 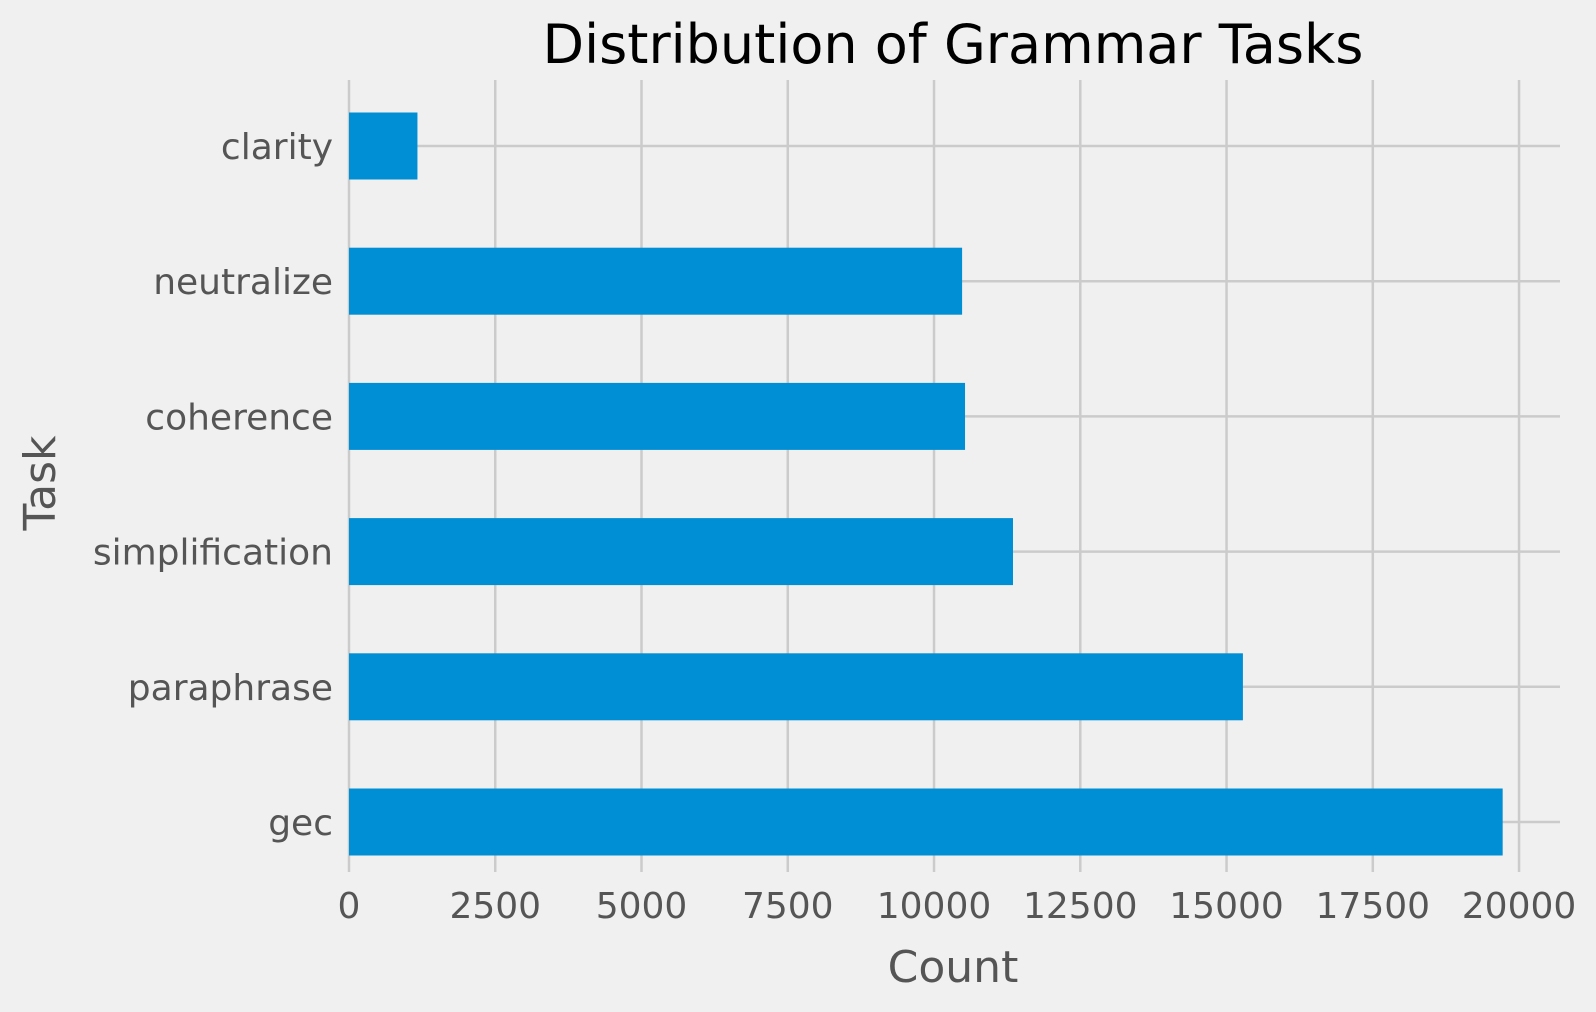 I want to click on x-tick-label: 17500, so click(x=1373, y=906).